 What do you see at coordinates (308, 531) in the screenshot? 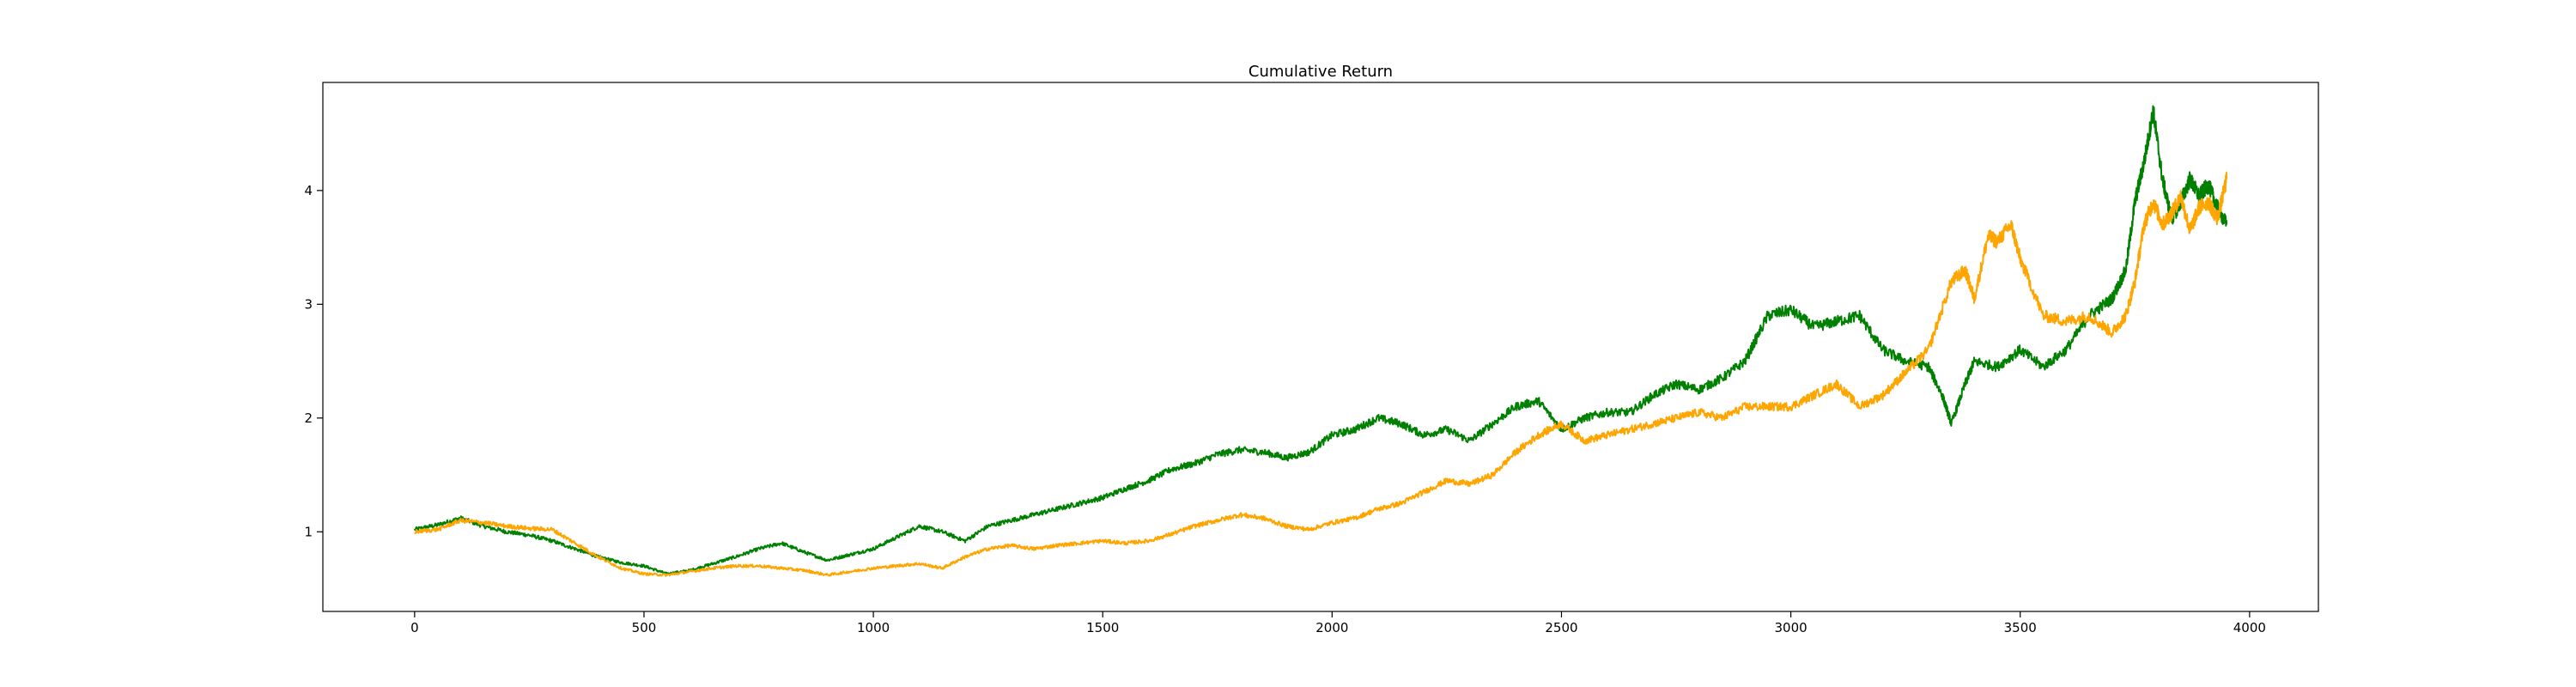
I see `y-tick-label: 1` at bounding box center [308, 531].